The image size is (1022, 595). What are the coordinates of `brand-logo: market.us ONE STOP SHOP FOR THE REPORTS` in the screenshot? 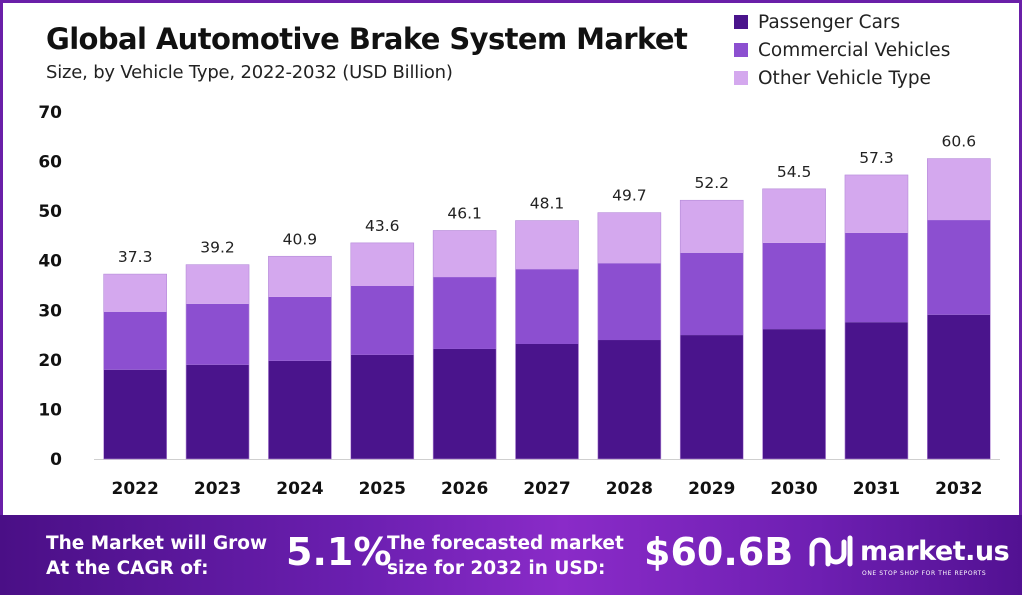 It's located at (909, 555).